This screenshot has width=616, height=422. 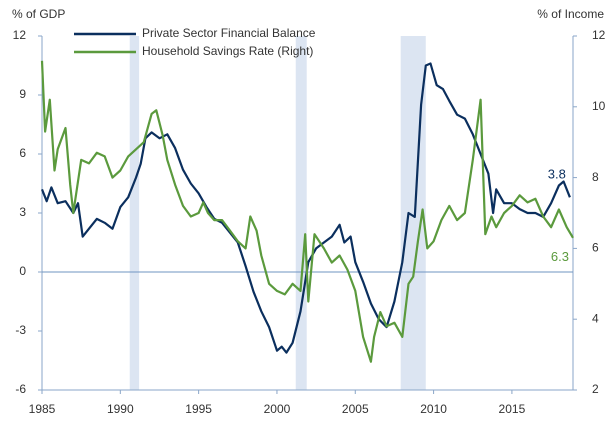 I want to click on y-tick-label: -6, so click(x=20, y=389).